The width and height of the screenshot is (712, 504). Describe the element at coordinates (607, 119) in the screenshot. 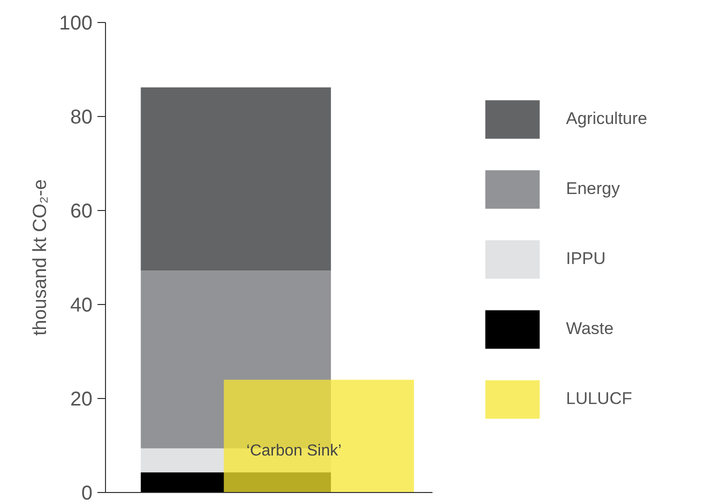

I see `legend-label: Agriculture` at that location.